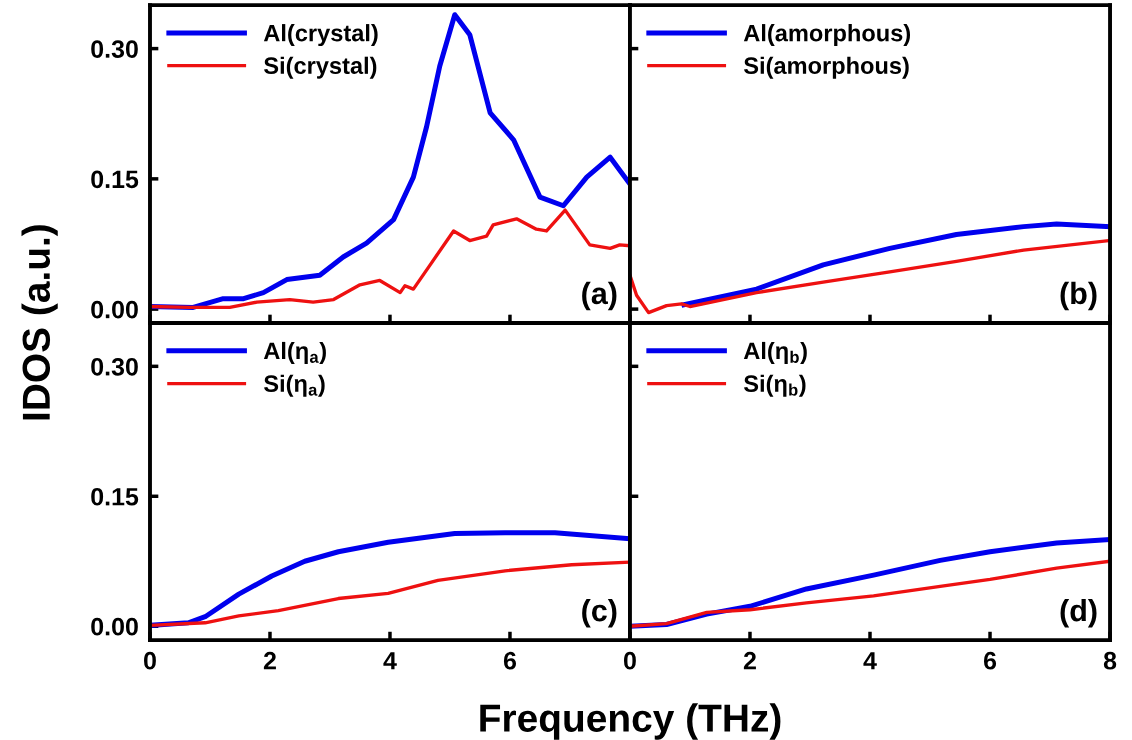 The image size is (1132, 740). What do you see at coordinates (599, 613) in the screenshot?
I see `annotation: (c)` at bounding box center [599, 613].